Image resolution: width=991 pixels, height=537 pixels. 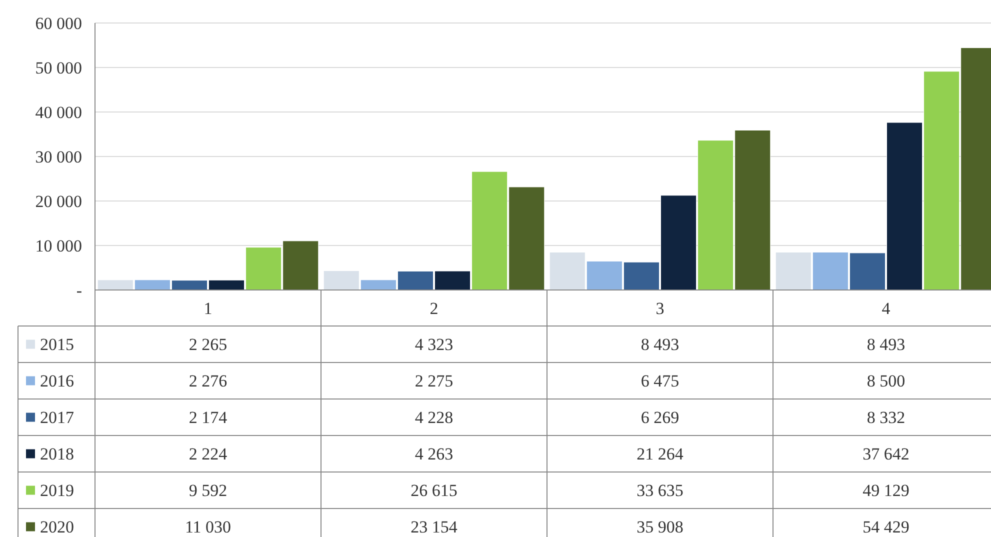 What do you see at coordinates (886, 454) in the screenshot?
I see `data-label: 37 642` at bounding box center [886, 454].